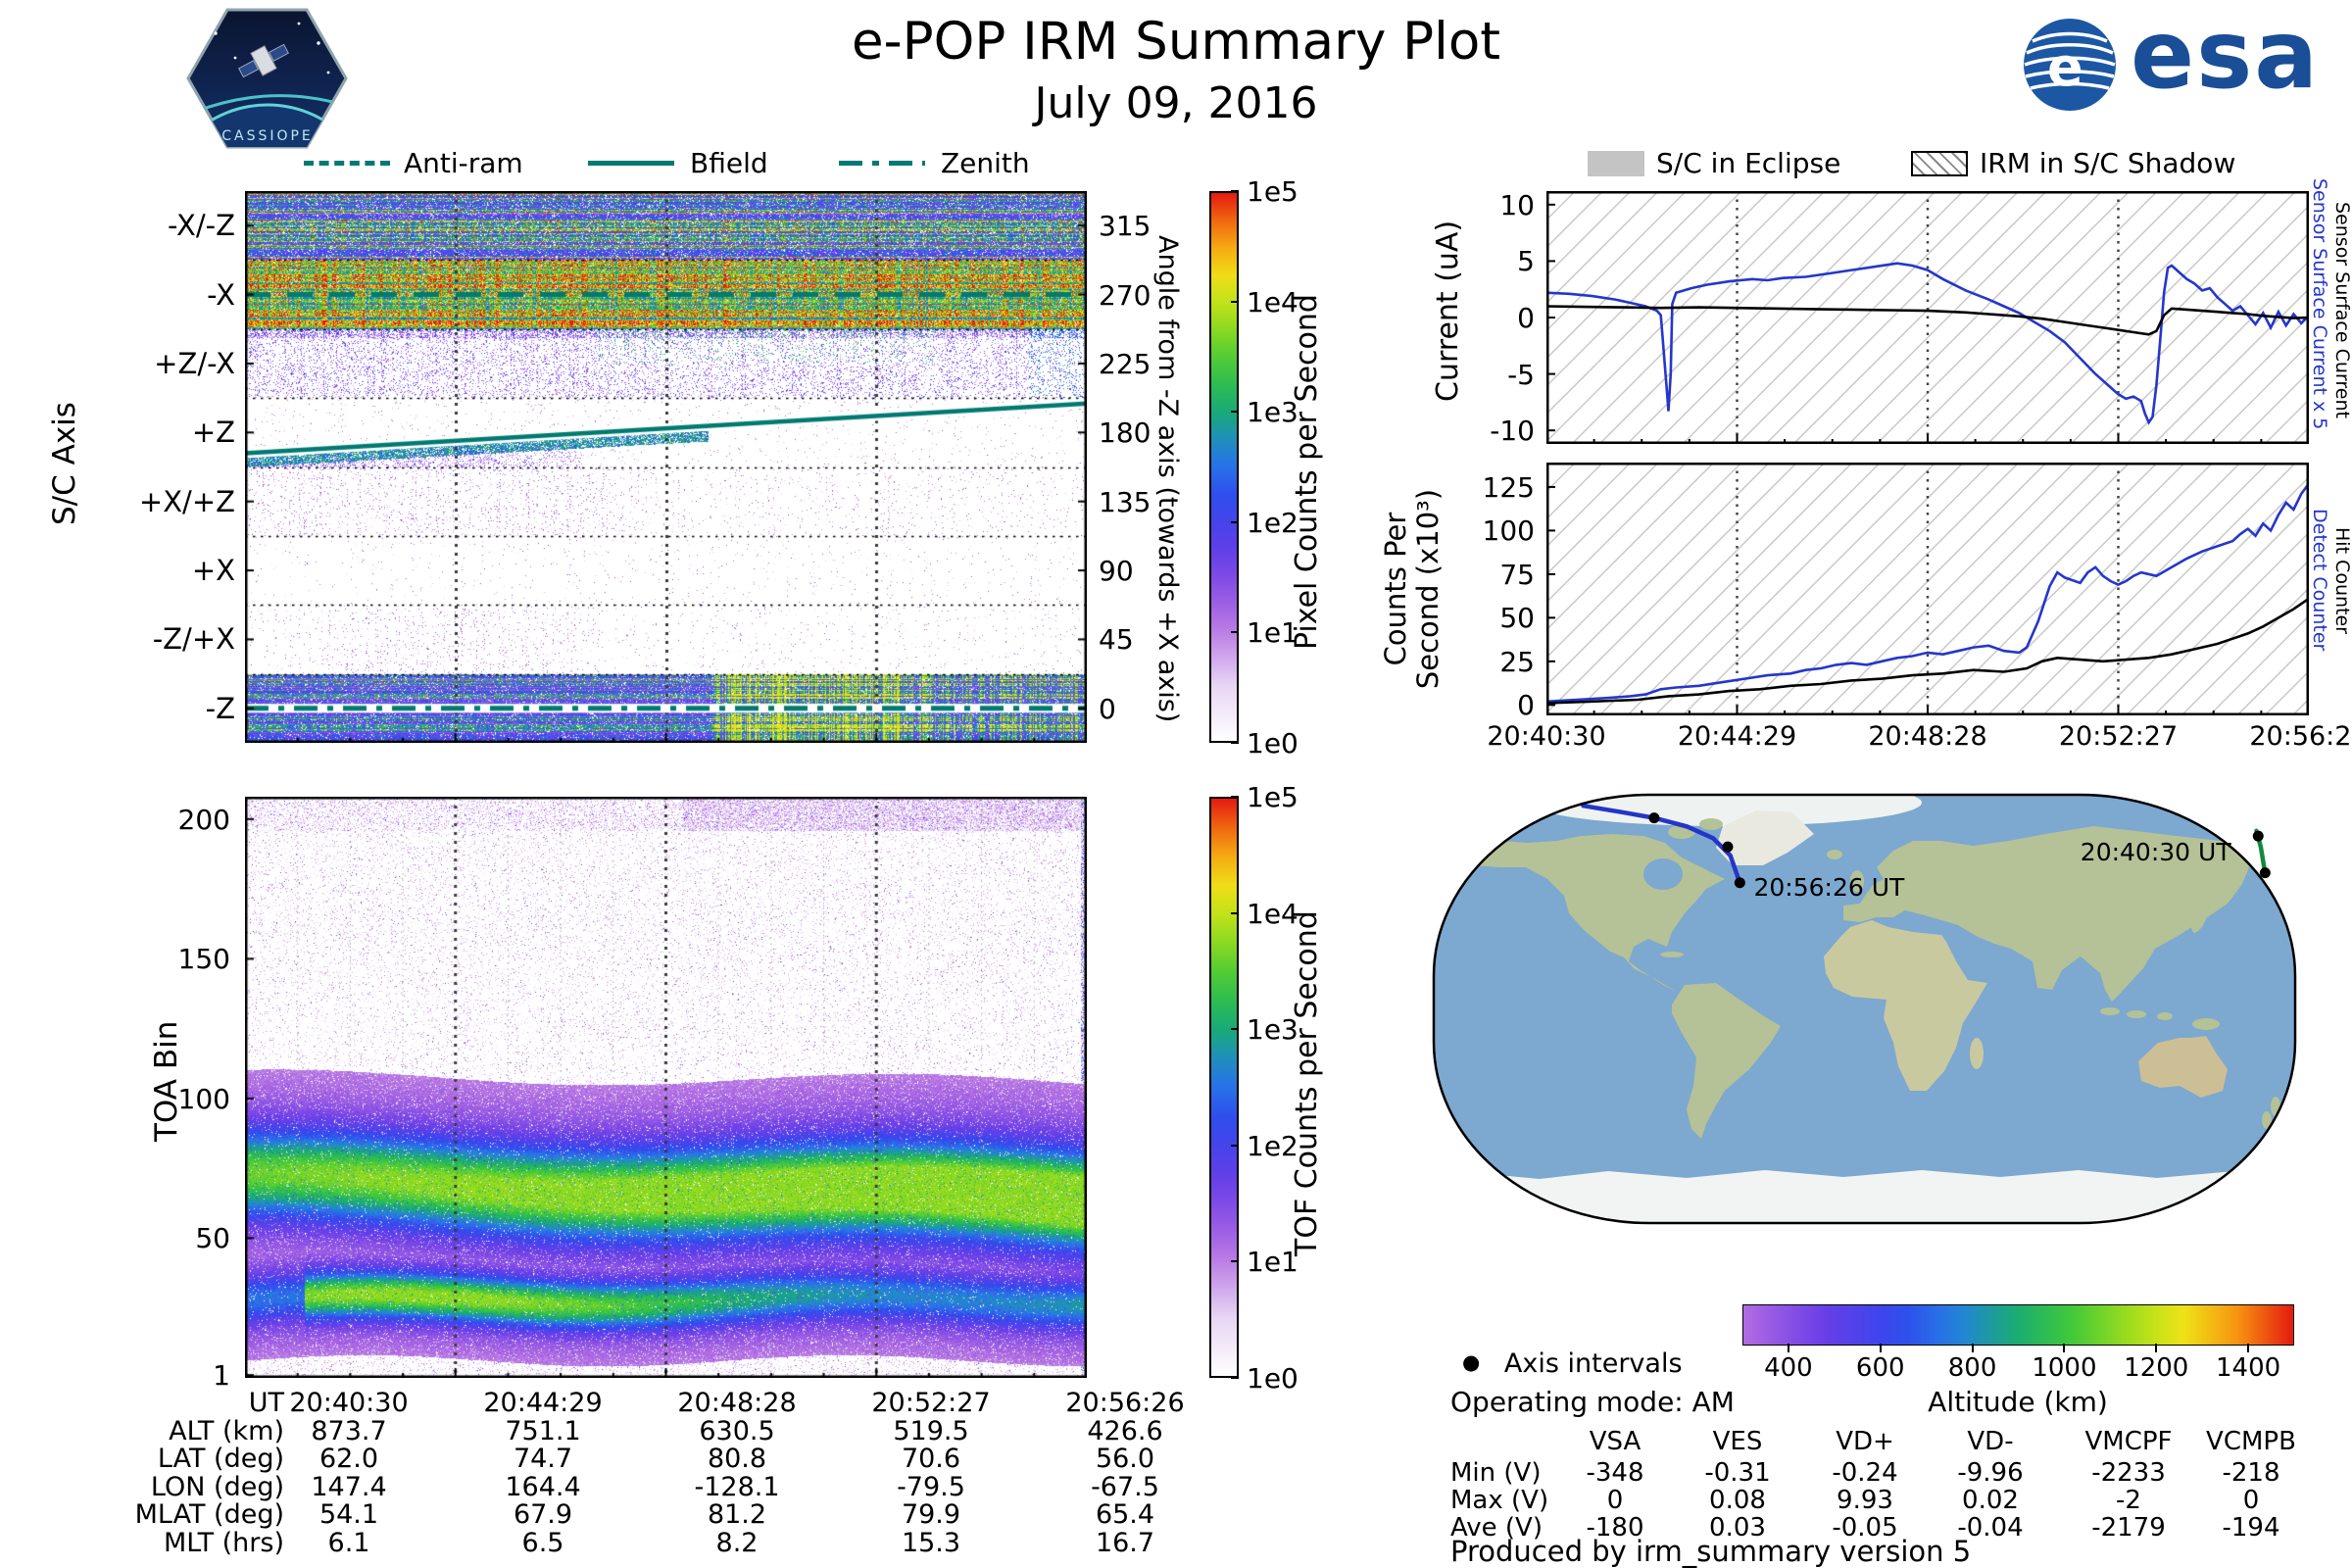 The height and width of the screenshot is (1568, 2352). Describe the element at coordinates (666, 467) in the screenshot. I see `sc-axis-spectrogram` at that location.